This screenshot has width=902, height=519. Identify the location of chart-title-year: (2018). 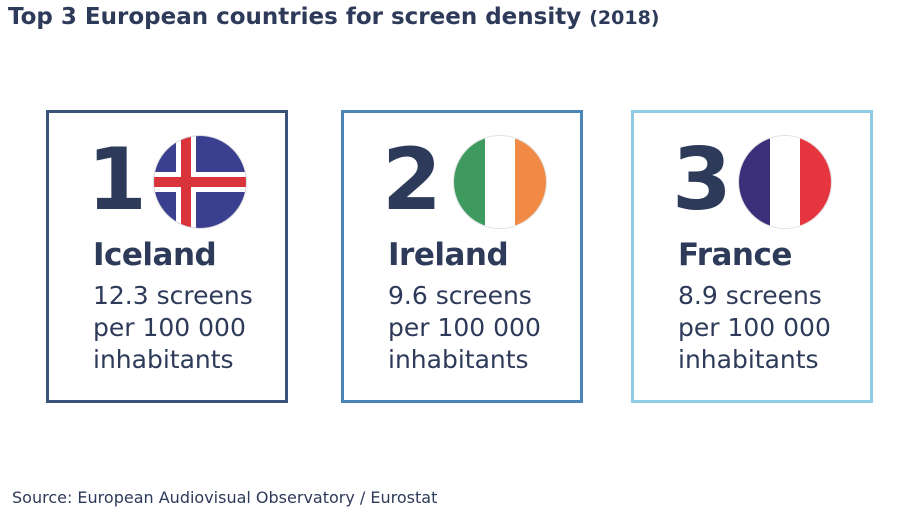
(624, 18).